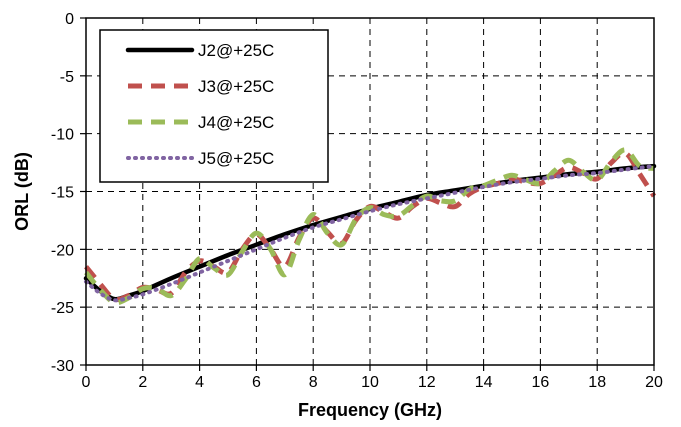 This screenshot has height=427, width=681. Describe the element at coordinates (236, 122) in the screenshot. I see `legend-label: J4@+25C` at that location.